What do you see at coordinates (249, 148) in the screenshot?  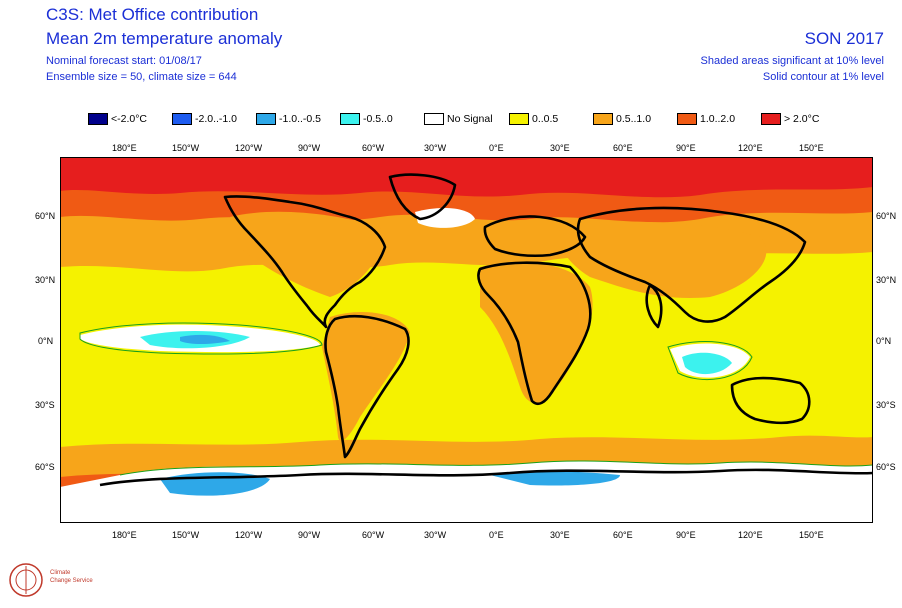 I see `lon-label-top: 120°W` at bounding box center [249, 148].